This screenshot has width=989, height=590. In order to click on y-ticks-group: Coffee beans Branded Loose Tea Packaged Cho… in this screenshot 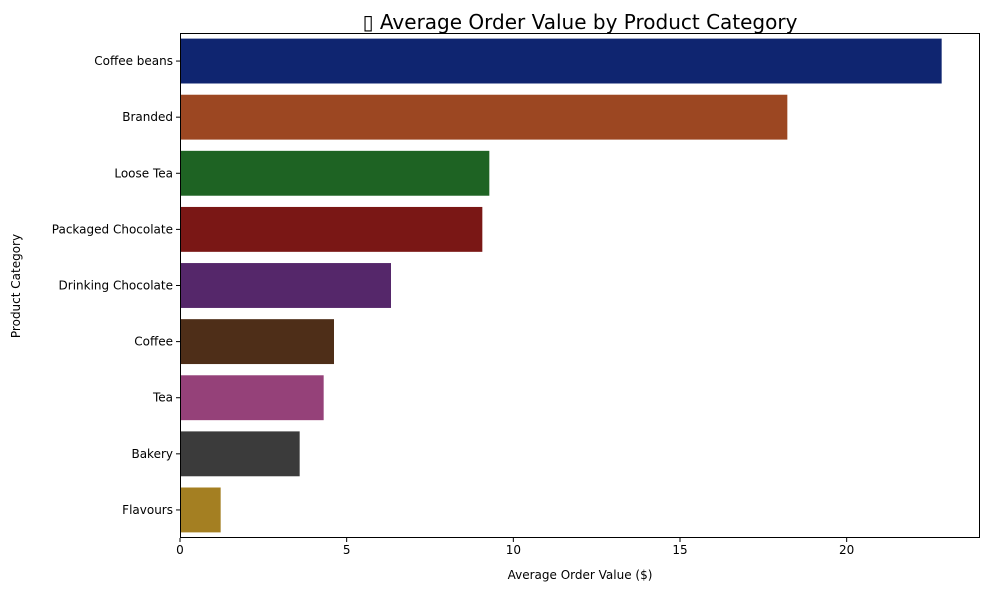, I will do `click(116, 285)`.